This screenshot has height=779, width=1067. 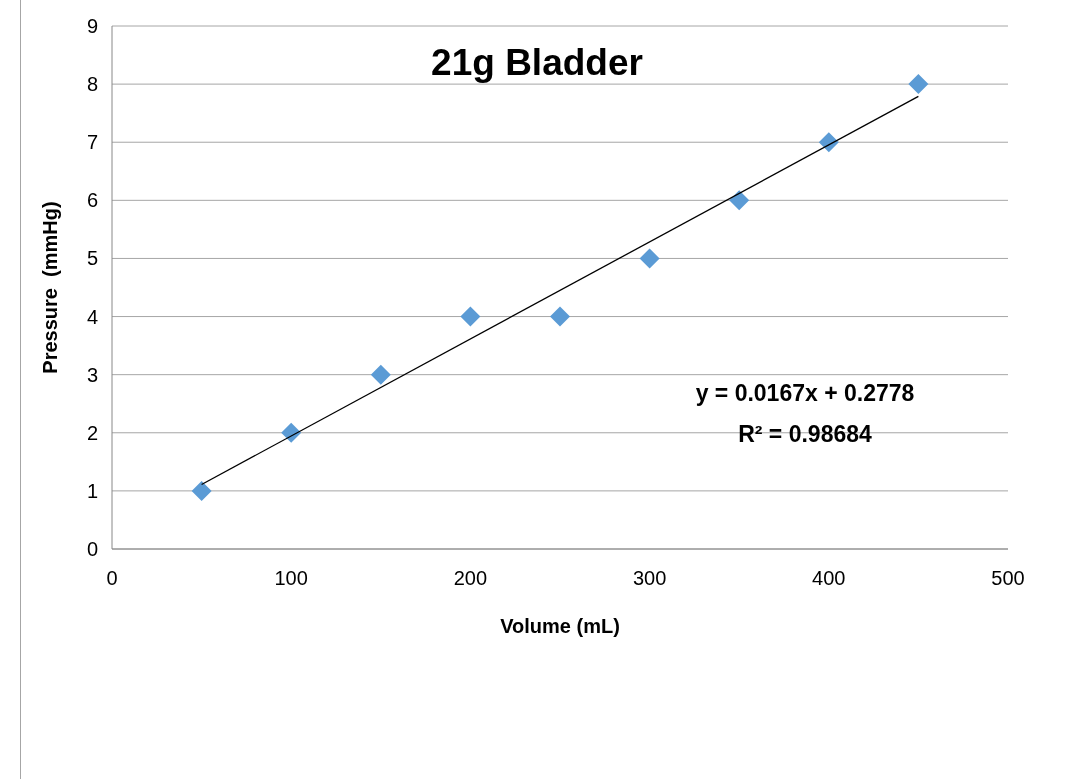 I want to click on y-axis-title: Pressure (mmHg), so click(x=50, y=287).